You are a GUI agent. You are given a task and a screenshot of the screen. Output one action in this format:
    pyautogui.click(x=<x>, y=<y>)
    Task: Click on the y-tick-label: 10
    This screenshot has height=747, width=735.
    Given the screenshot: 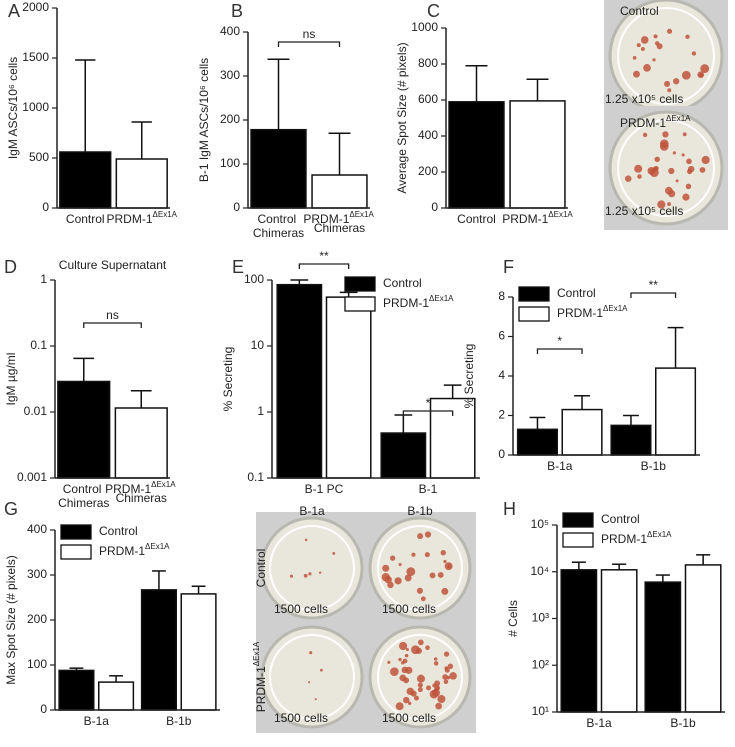 What is the action you would take?
    pyautogui.click(x=258, y=345)
    